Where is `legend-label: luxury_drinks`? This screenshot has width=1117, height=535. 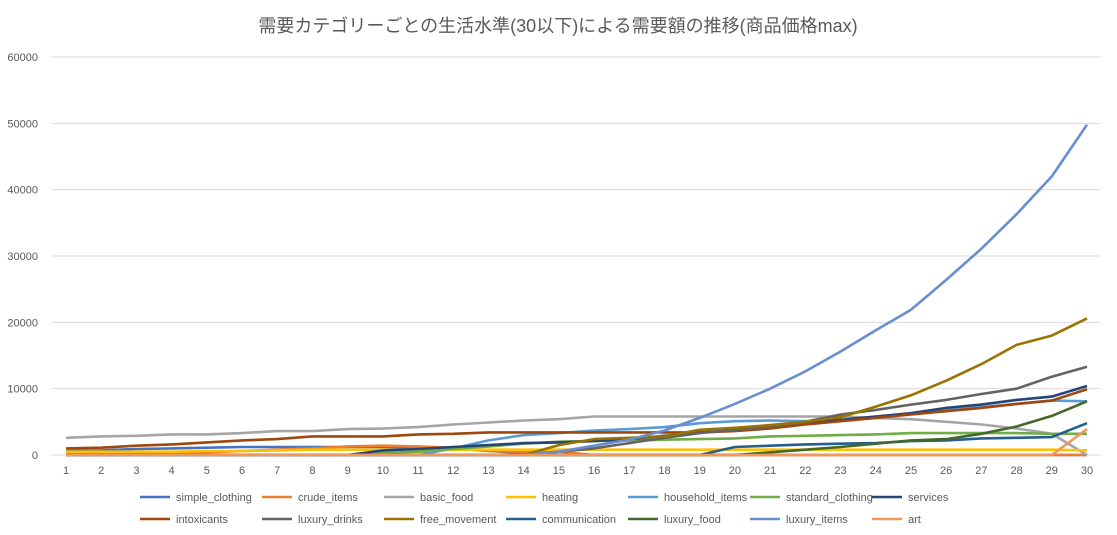 legend-label: luxury_drinks is located at coordinates (330, 520).